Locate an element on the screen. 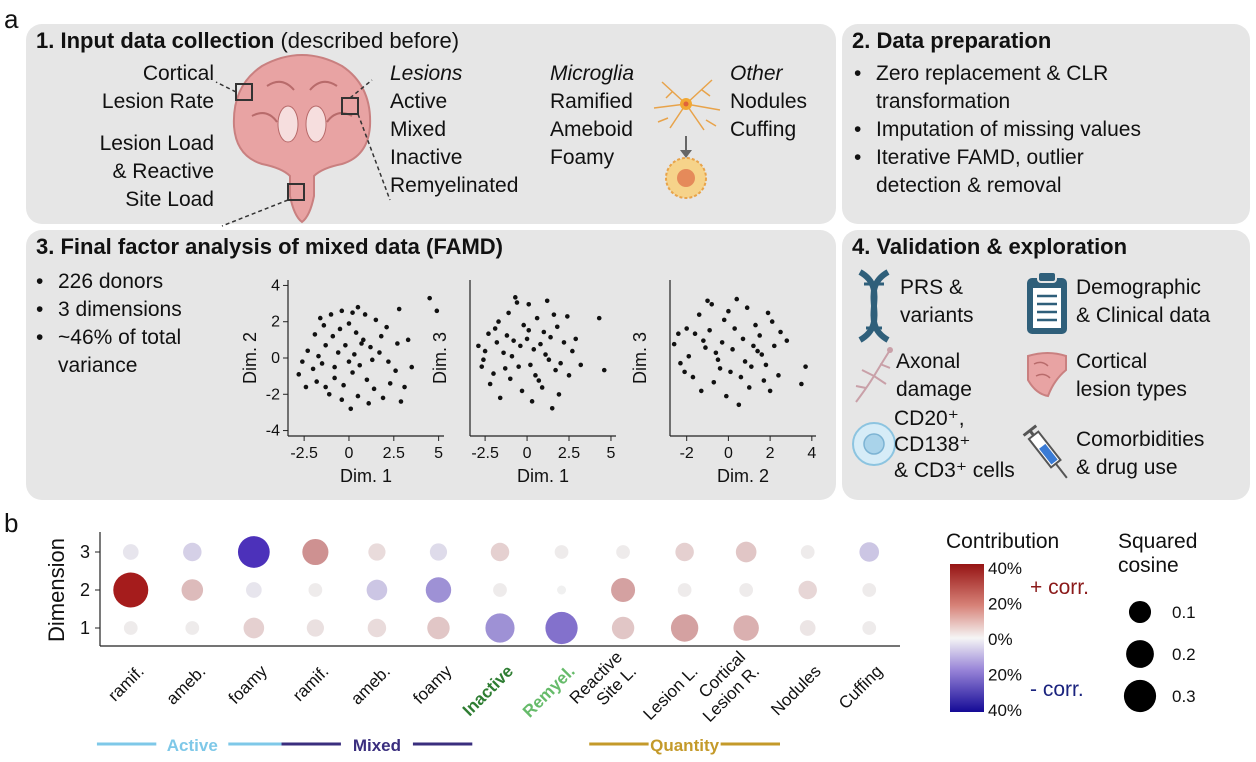 Image resolution: width=1256 pixels, height=762 pixels. size-legend-label: 0.1 is located at coordinates (1184, 612).